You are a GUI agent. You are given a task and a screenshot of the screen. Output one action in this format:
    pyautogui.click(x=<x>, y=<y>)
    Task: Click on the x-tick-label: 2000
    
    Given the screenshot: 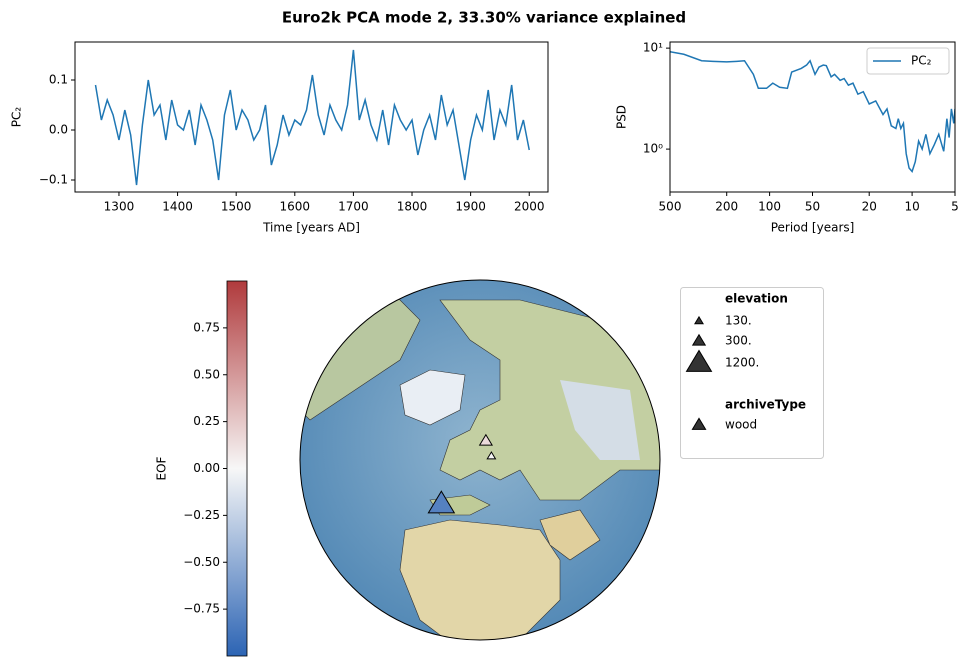 What is the action you would take?
    pyautogui.click(x=529, y=207)
    